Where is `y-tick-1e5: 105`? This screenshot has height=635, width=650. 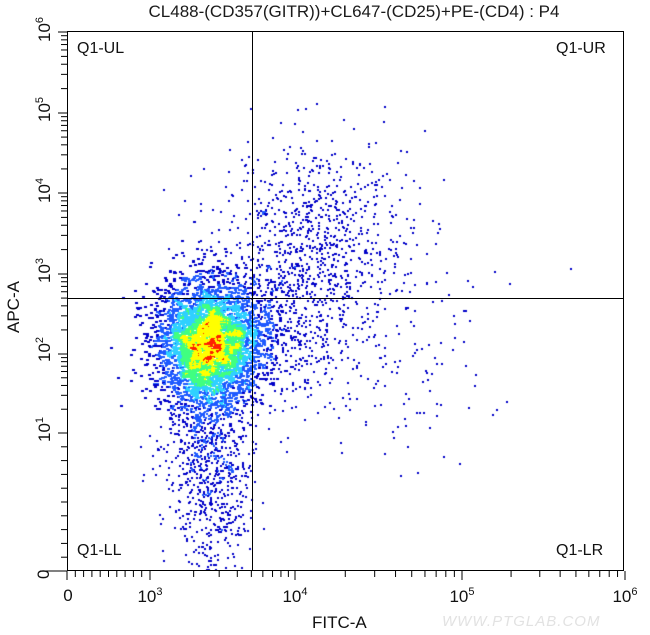 y-tick-1e5: 105 is located at coordinates (44, 109).